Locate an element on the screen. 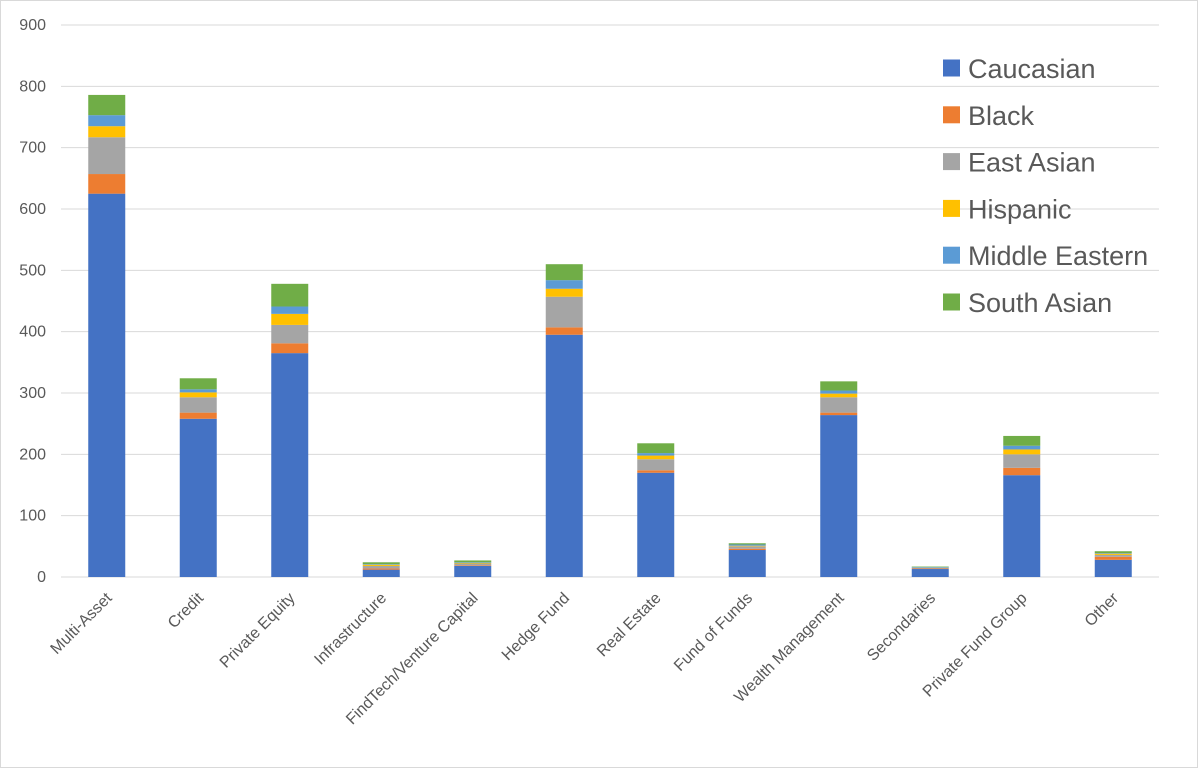 This screenshot has height=768, width=1198. x-category-label: Secondaries is located at coordinates (901, 627).